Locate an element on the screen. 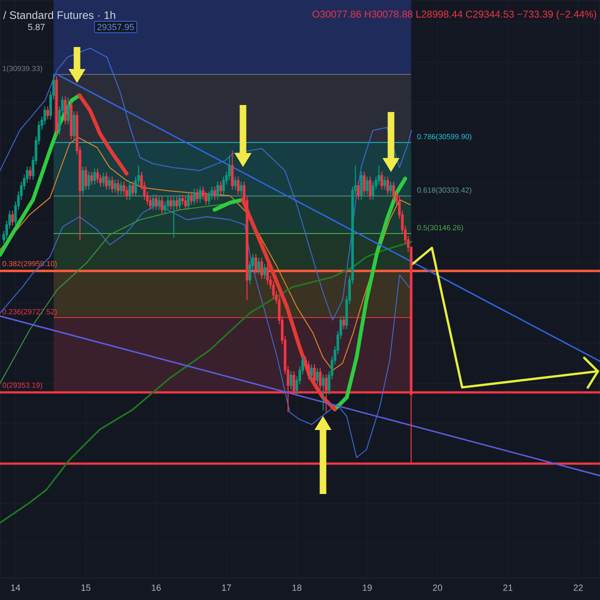 The image size is (600, 600). annotation: 5.87 is located at coordinates (36, 27).